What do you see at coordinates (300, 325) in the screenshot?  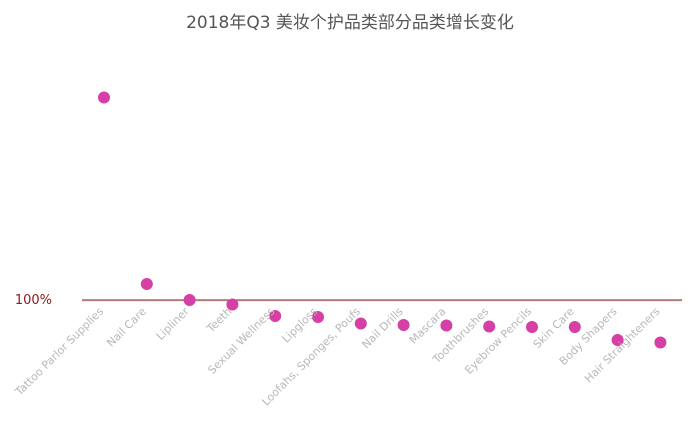 I see `x-tick-label-6: Lipgloss` at bounding box center [300, 325].